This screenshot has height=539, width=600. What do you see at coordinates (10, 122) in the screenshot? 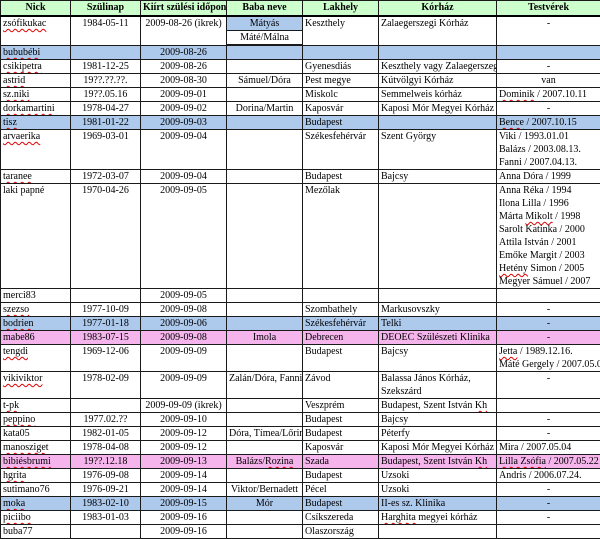
I see `spellcheck-word: tisz` at bounding box center [10, 122].